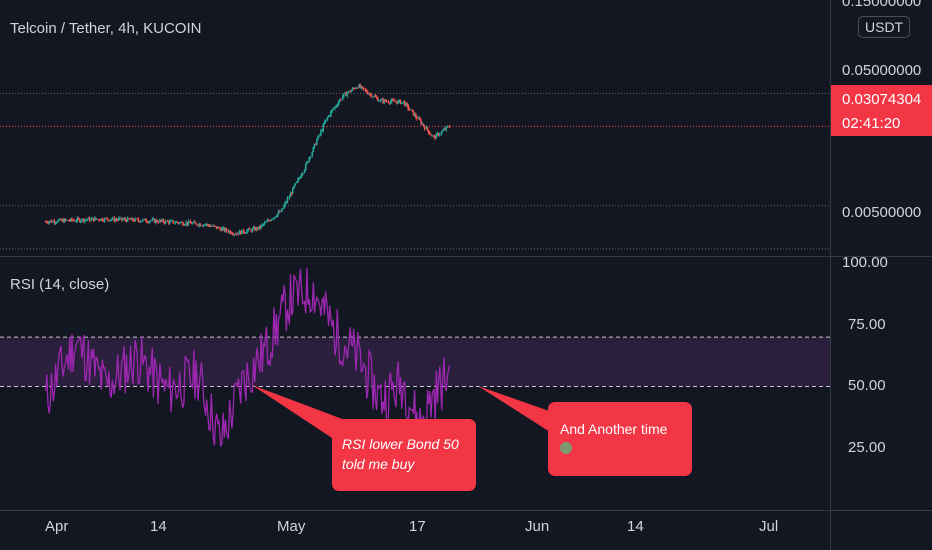  I want to click on time-axis-label: Jul, so click(769, 526).